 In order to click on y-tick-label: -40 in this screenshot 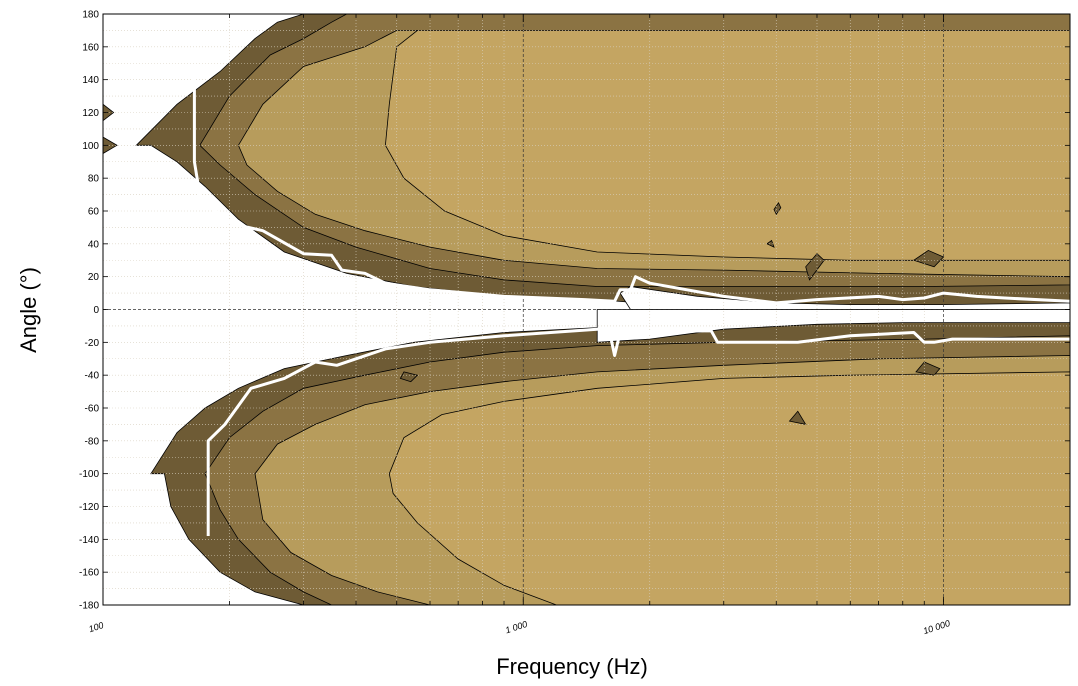, I will do `click(92, 376)`.